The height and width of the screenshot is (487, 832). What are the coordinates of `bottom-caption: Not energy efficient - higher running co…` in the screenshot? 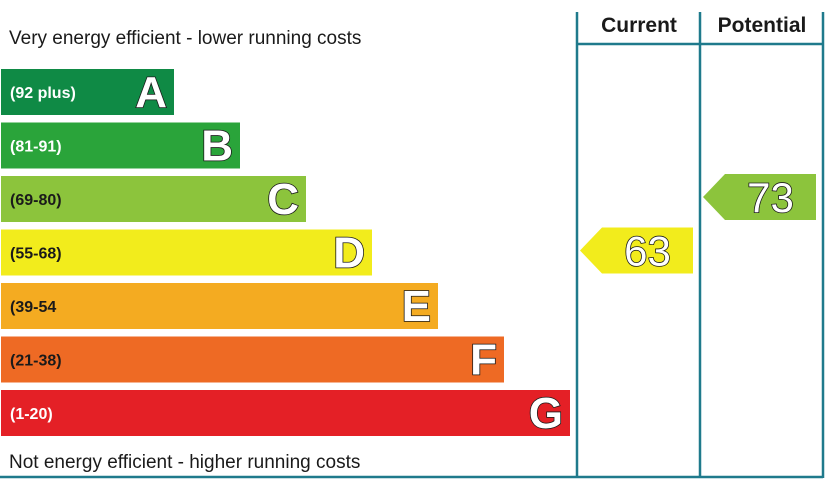 It's located at (185, 462).